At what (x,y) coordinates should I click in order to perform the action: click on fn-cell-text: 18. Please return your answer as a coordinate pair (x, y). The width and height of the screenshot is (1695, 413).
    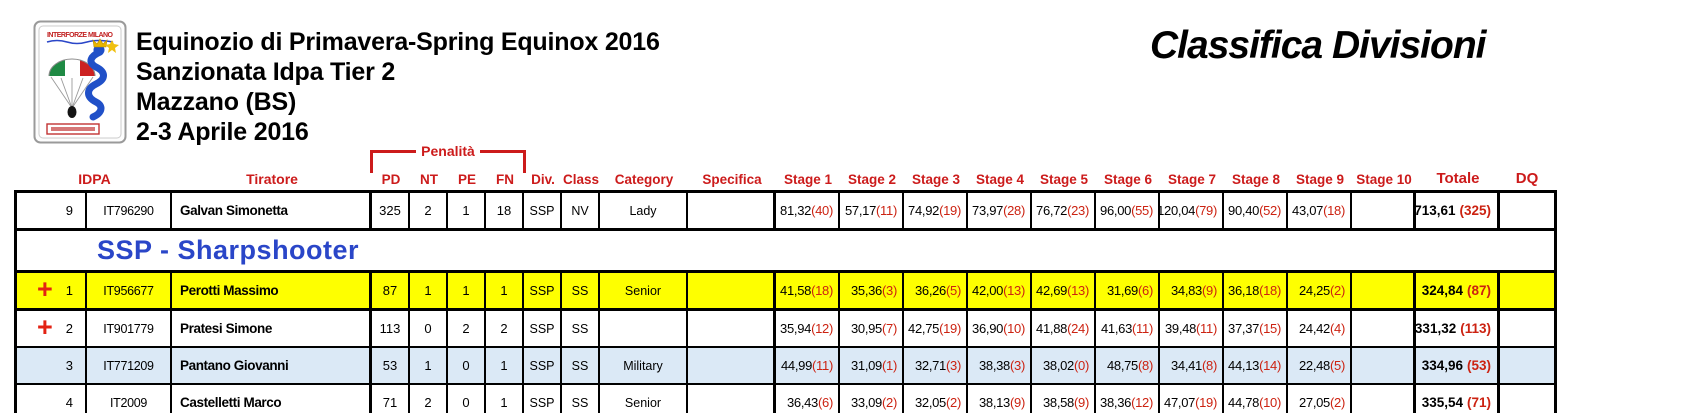
    Looking at the image, I should click on (504, 210).